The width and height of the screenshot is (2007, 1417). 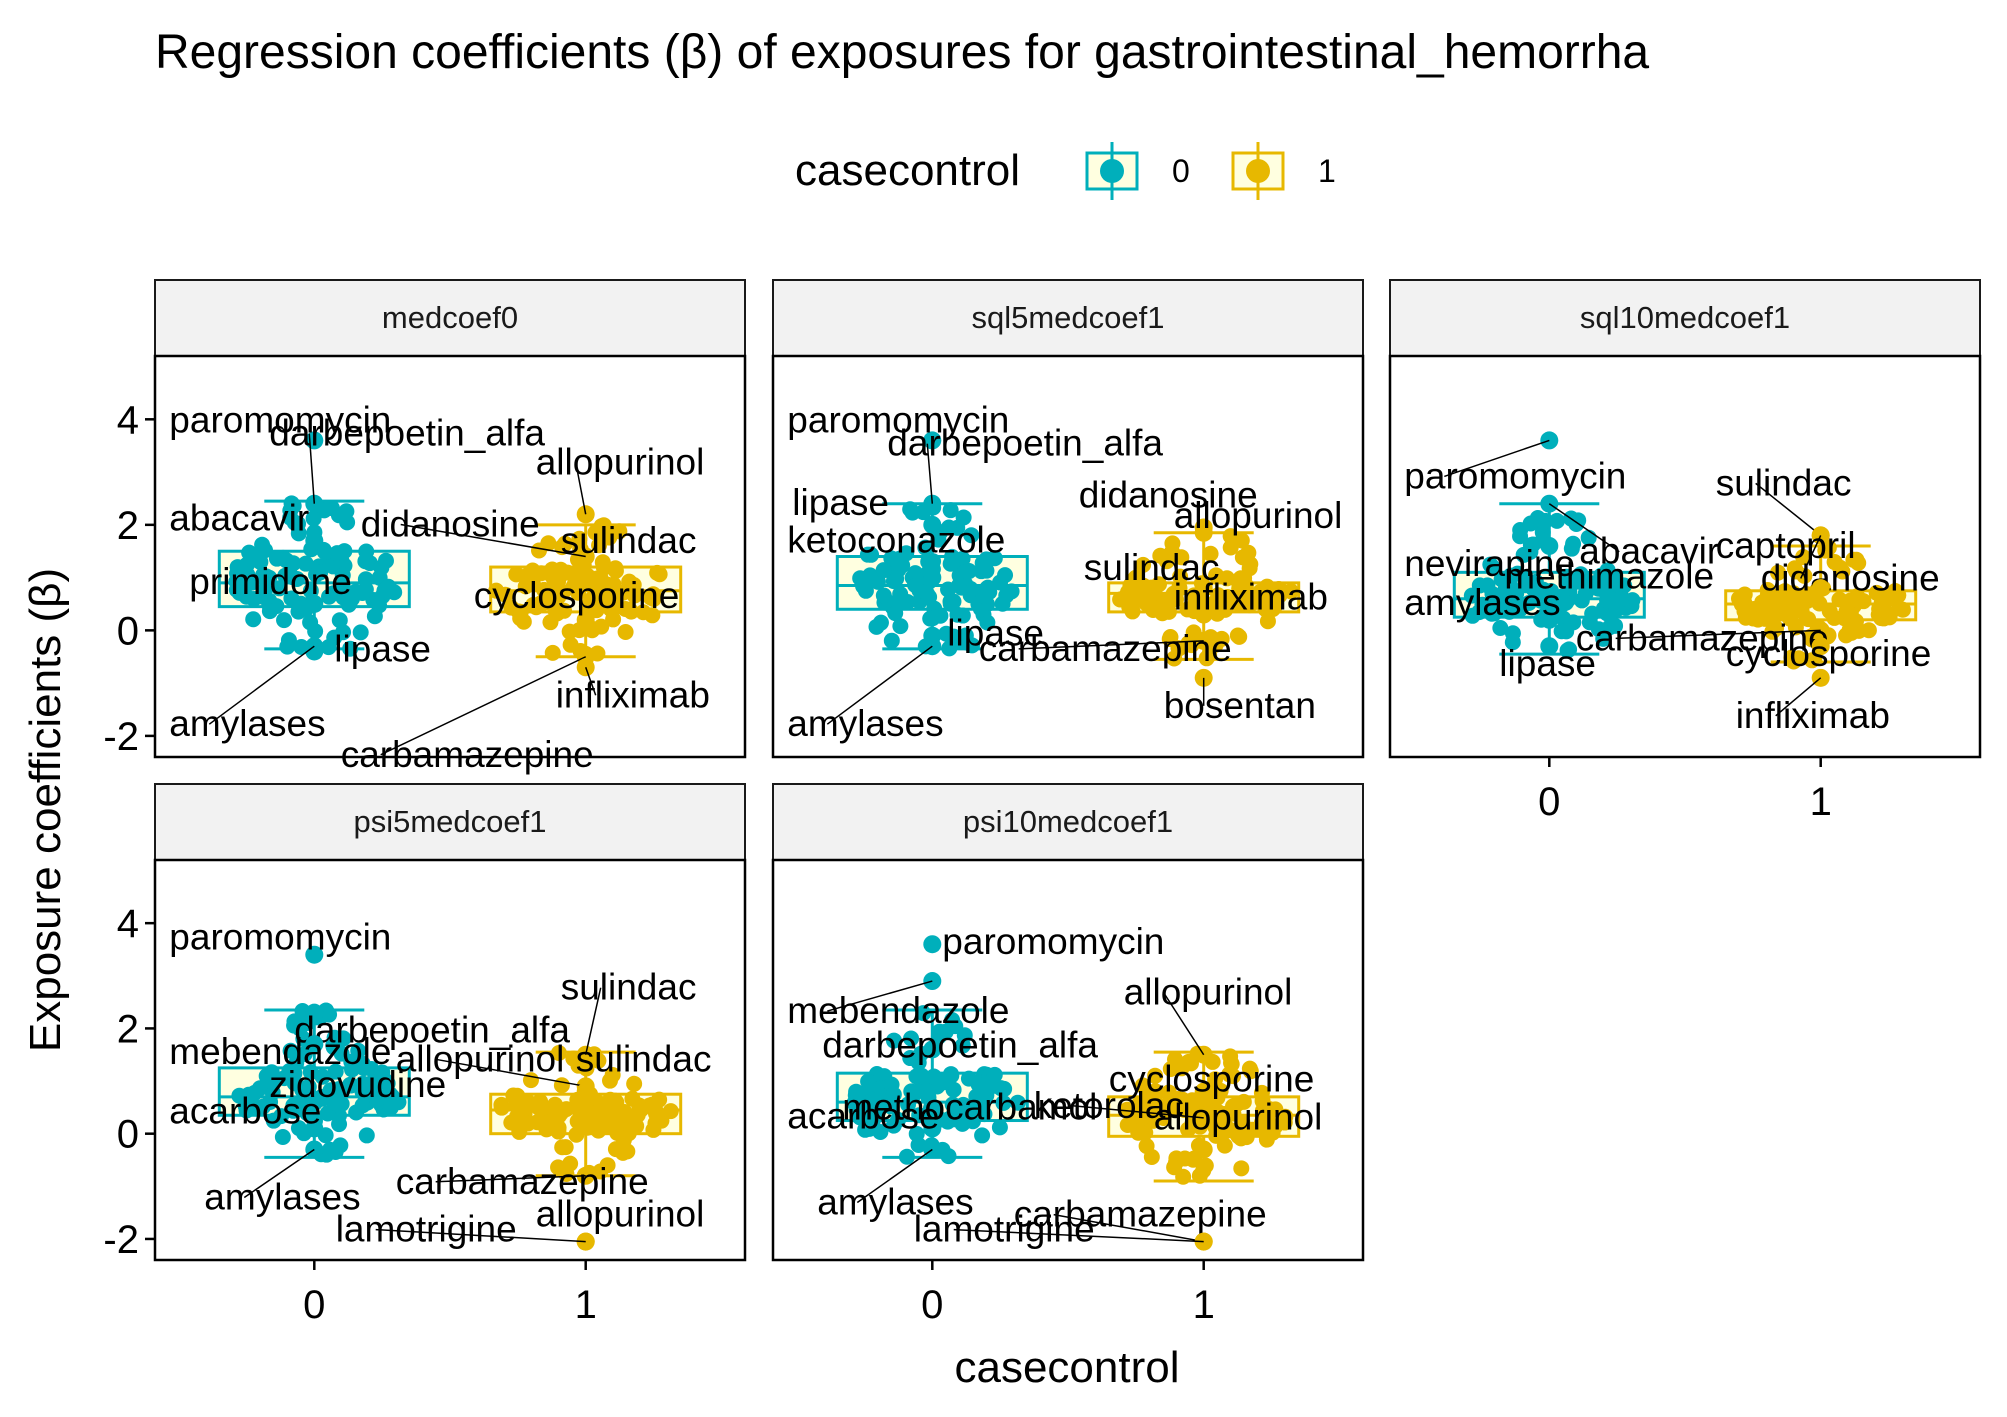 I want to click on point-label: amylases, so click(x=895, y=1201).